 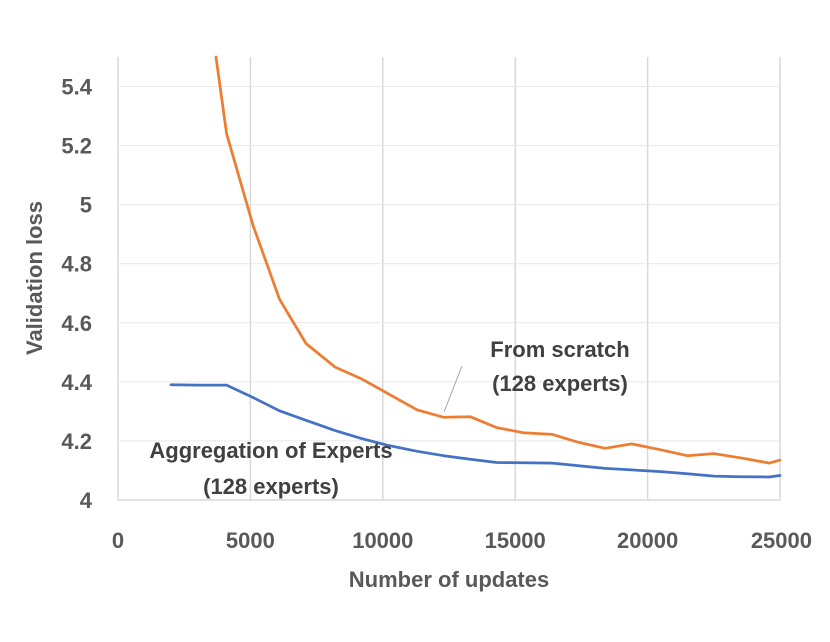 I want to click on x-tick-label-0: 0, so click(x=118, y=540).